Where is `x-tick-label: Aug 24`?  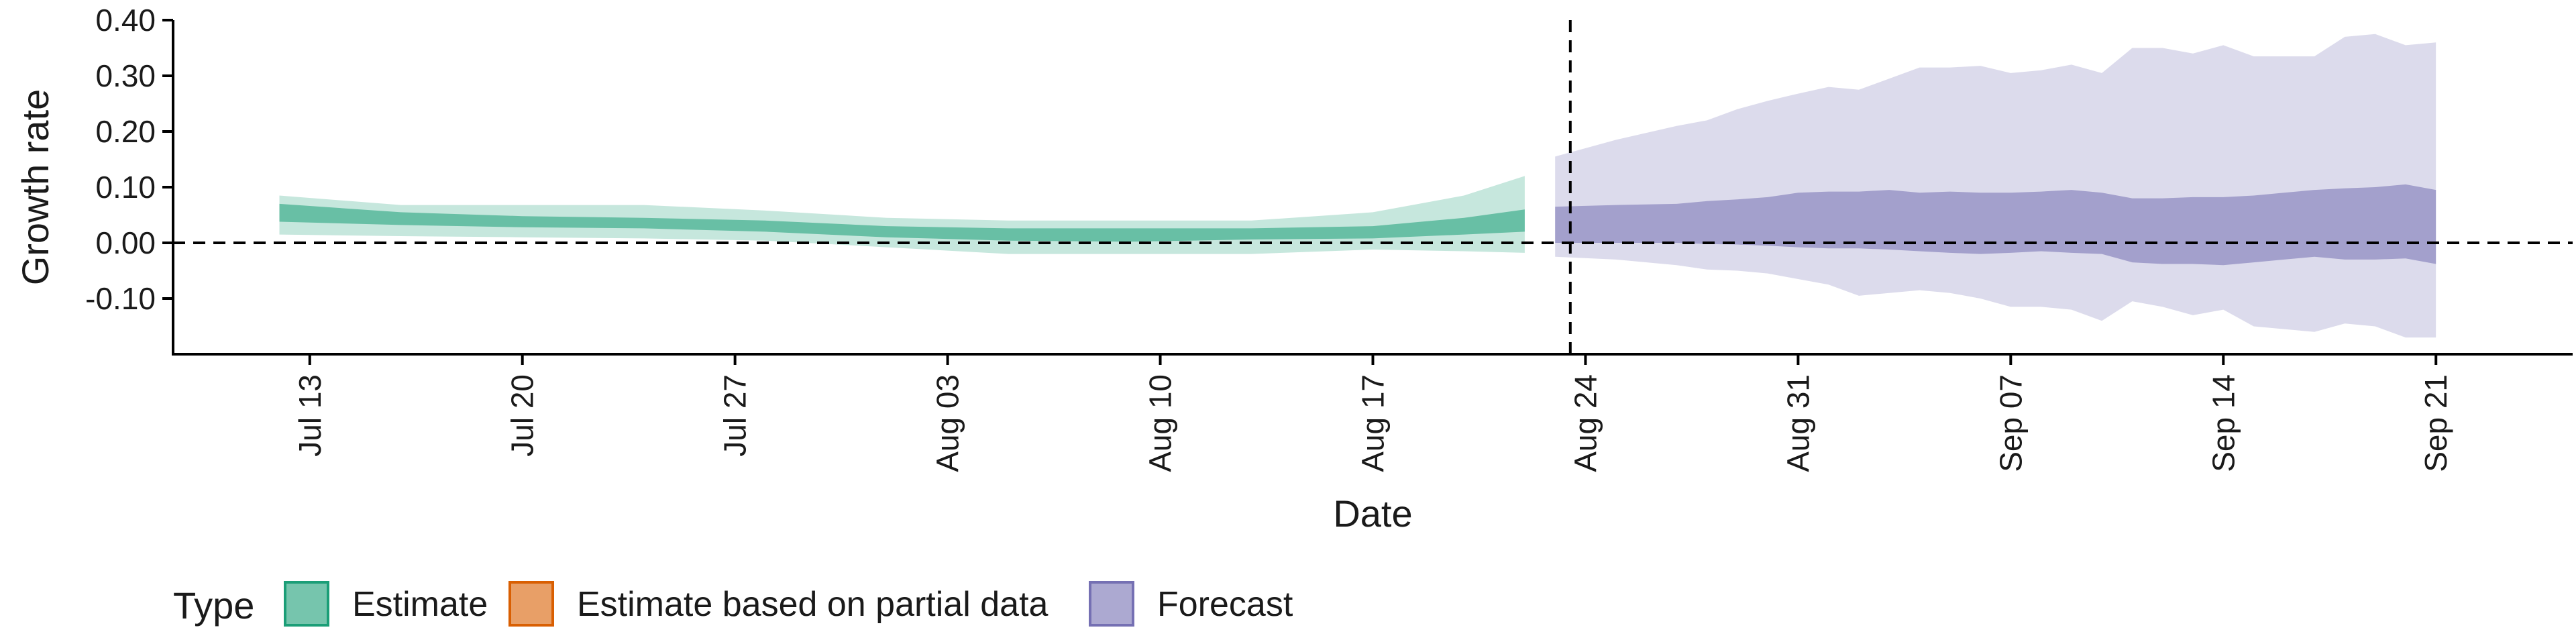
x-tick-label: Aug 24 is located at coordinates (1585, 423).